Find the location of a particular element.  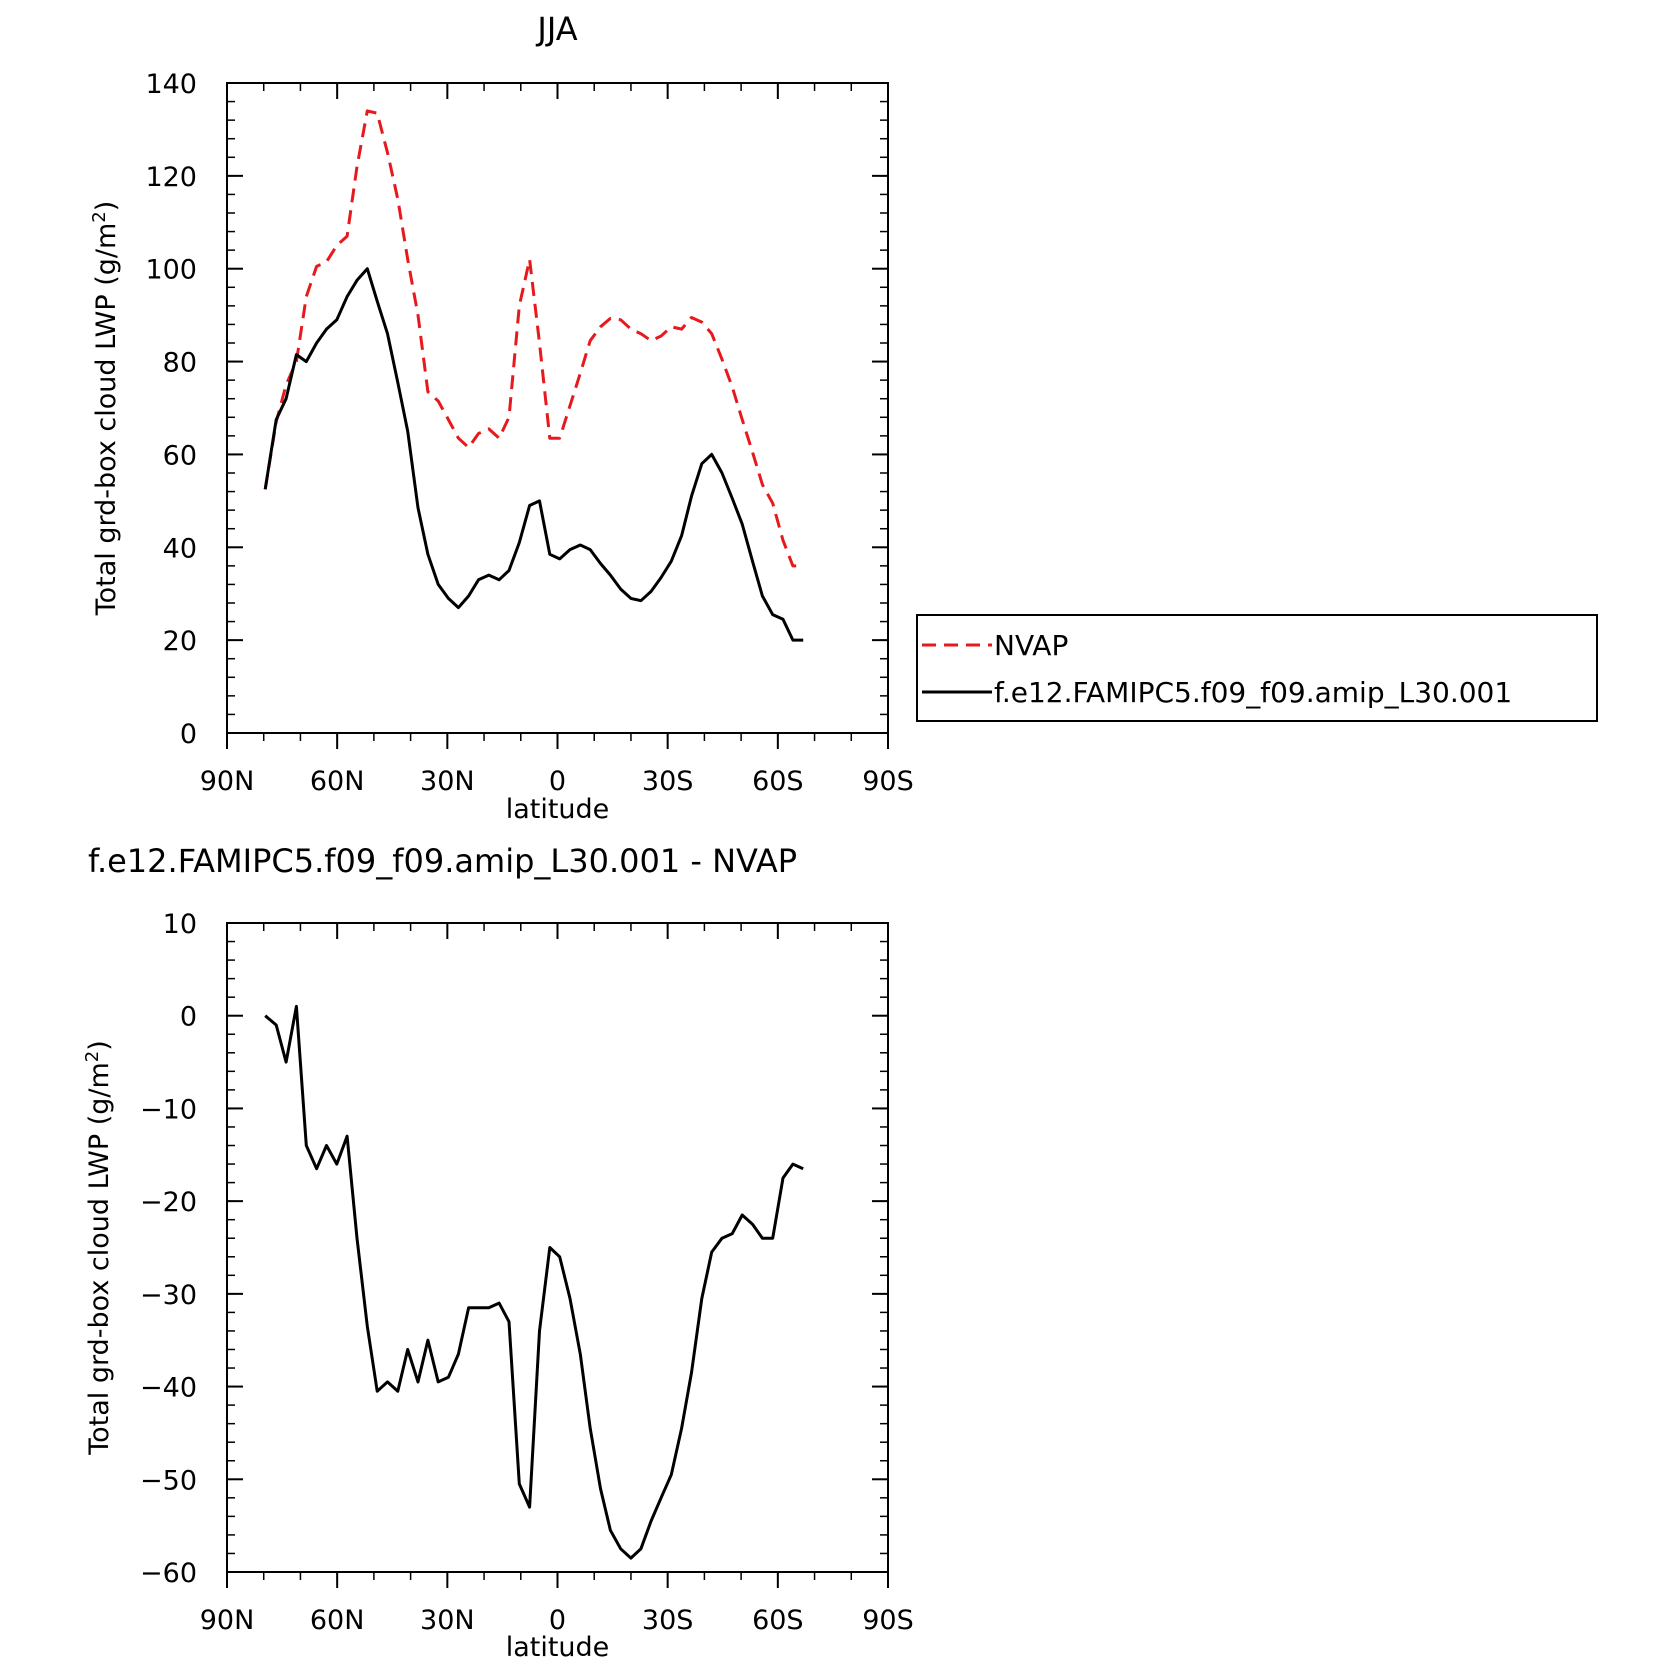

series-line-difference is located at coordinates (534, 1282).